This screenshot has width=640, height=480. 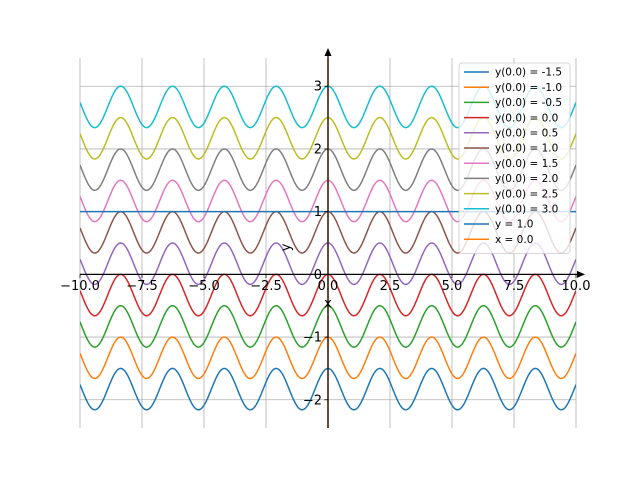 What do you see at coordinates (312, 338) in the screenshot?
I see `y-tick-label: −1` at bounding box center [312, 338].